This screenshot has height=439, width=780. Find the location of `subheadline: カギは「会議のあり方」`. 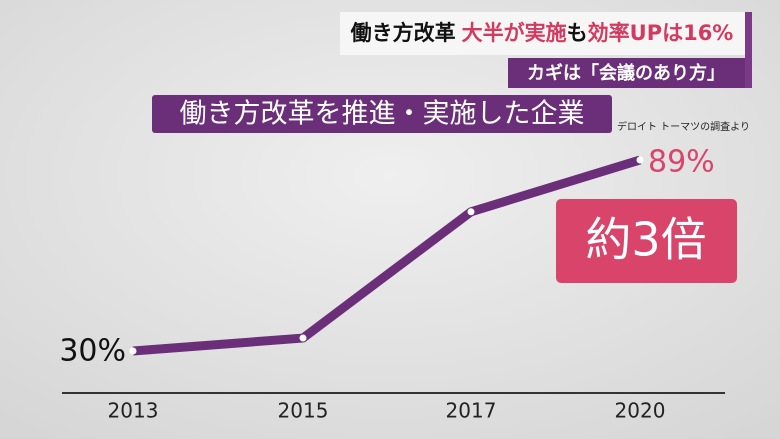

subheadline: カギは「会議のあり方」 is located at coordinates (626, 73).